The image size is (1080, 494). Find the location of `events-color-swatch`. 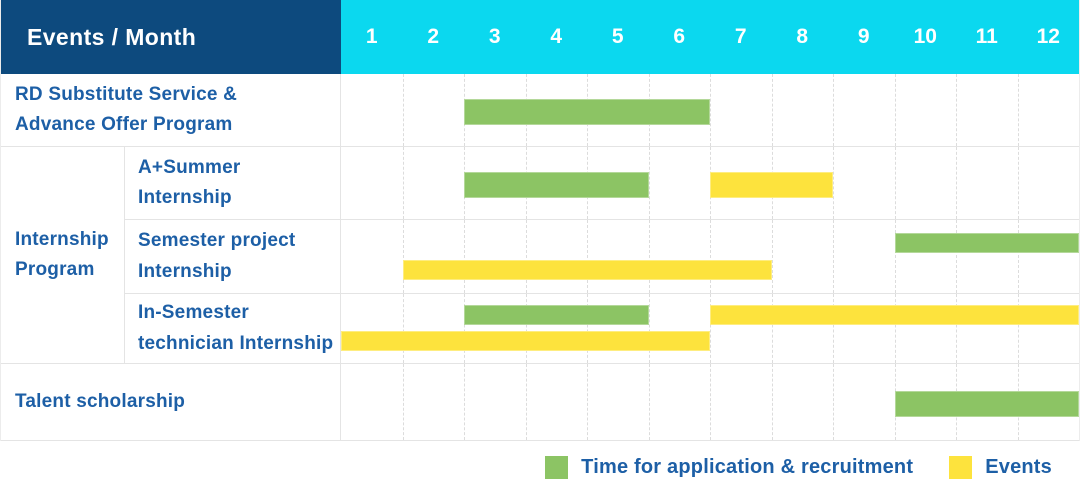

events-color-swatch is located at coordinates (961, 467).